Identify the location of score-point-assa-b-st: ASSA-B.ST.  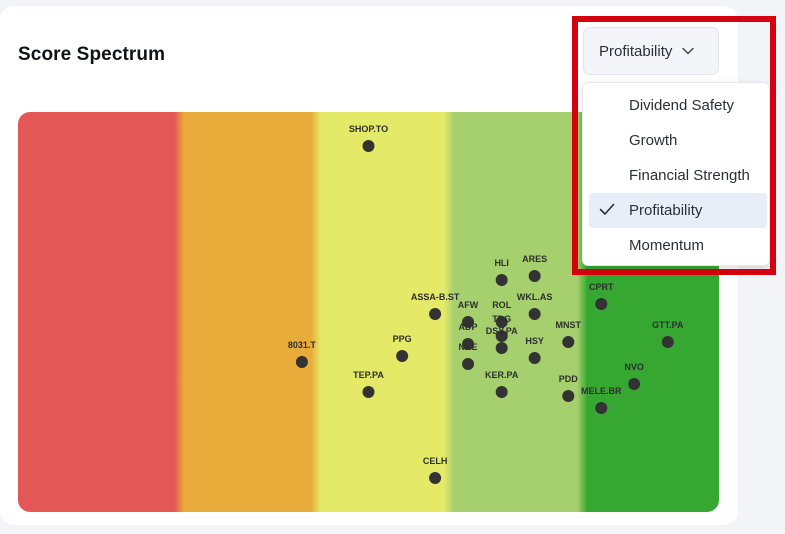
(435, 306).